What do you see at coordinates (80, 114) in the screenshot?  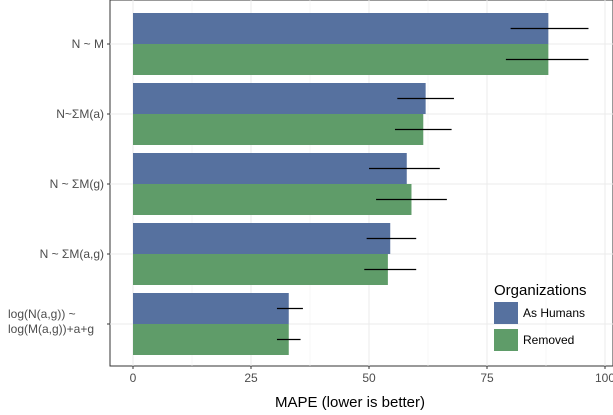 I see `category-label: N~ΣM(a)` at bounding box center [80, 114].